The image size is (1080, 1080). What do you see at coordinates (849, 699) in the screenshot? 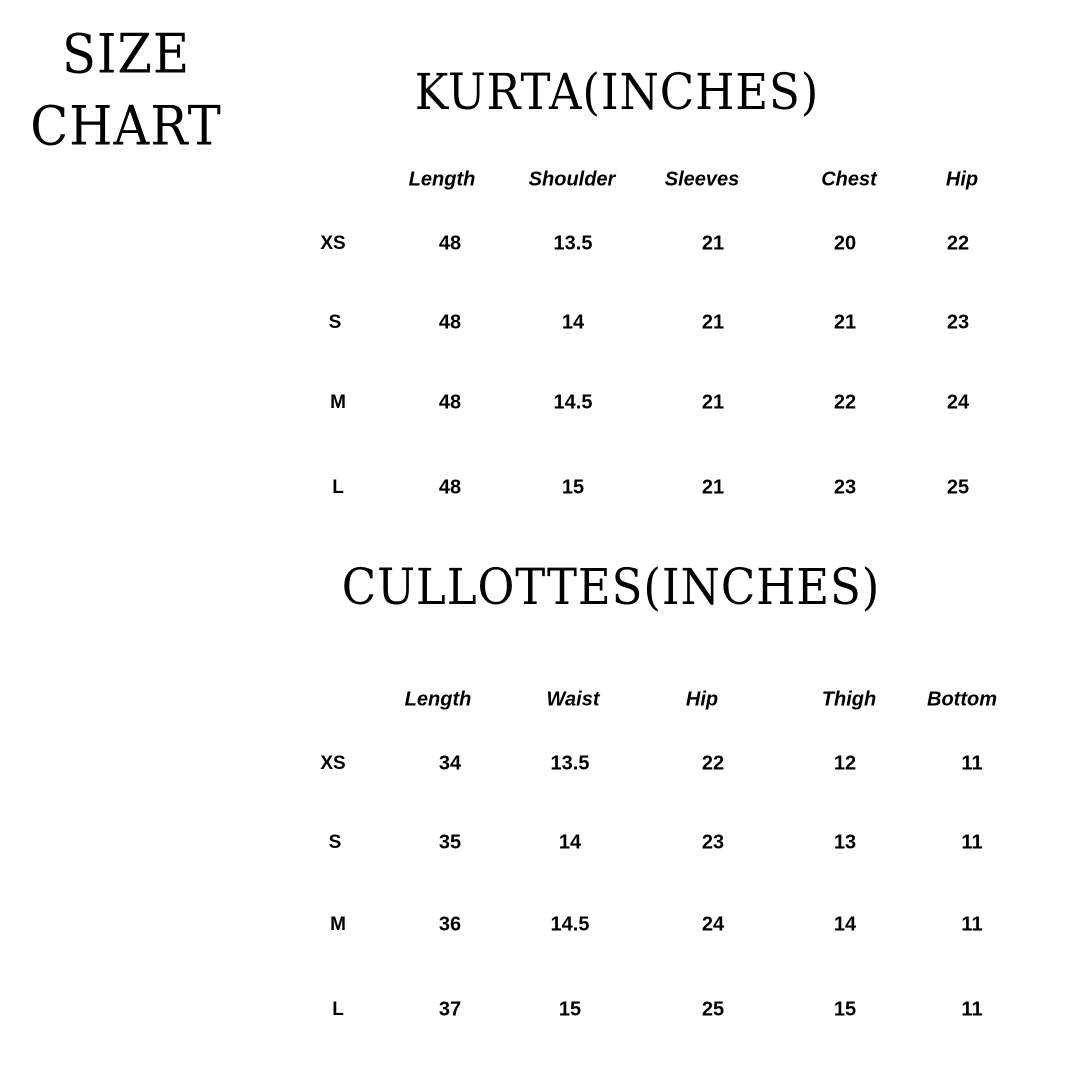
I see `cullottes-column-header: Thigh` at bounding box center [849, 699].